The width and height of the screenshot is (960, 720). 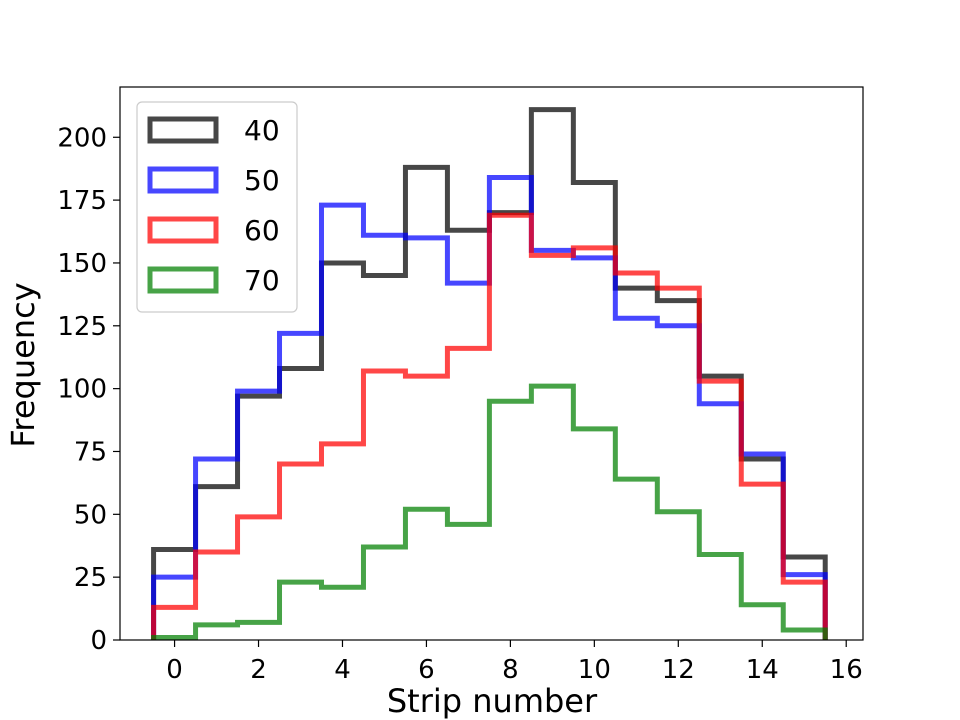 What do you see at coordinates (82, 264) in the screenshot?
I see `y-tick-label: 150` at bounding box center [82, 264].